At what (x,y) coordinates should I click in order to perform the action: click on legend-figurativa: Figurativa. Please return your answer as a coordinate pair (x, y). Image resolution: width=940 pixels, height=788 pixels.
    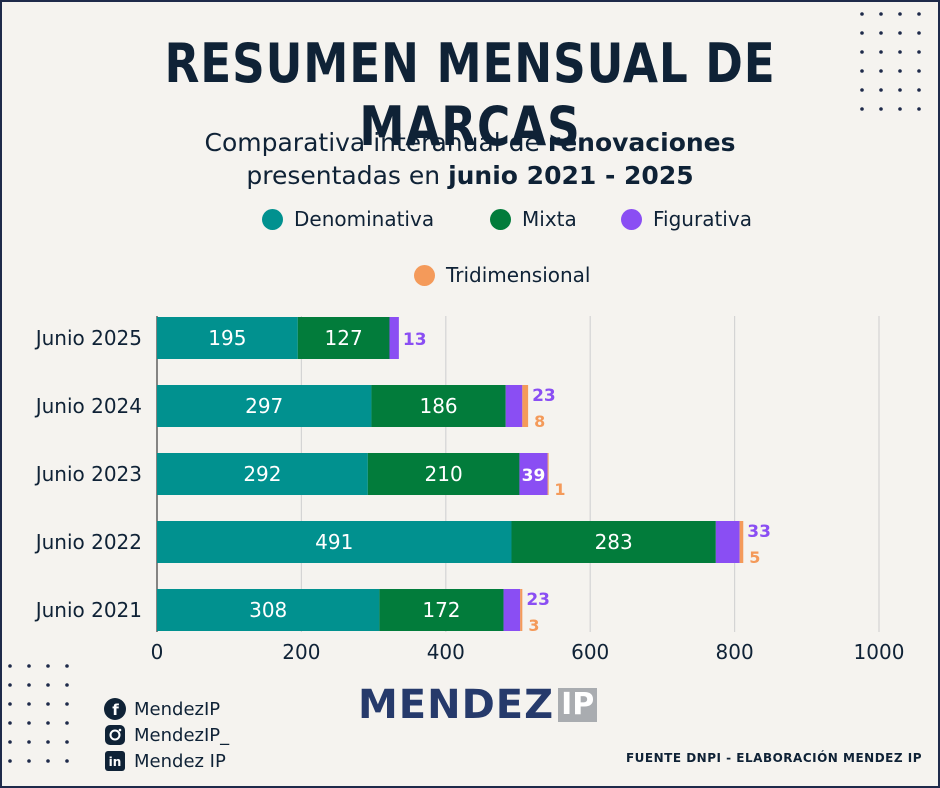
    Looking at the image, I should click on (686, 219).